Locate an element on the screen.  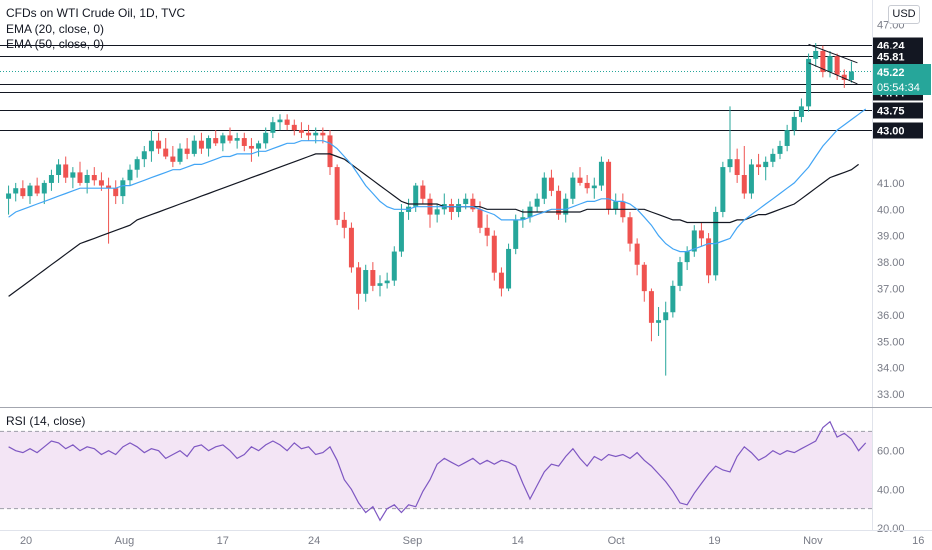
currency-button: USD is located at coordinates (904, 14).